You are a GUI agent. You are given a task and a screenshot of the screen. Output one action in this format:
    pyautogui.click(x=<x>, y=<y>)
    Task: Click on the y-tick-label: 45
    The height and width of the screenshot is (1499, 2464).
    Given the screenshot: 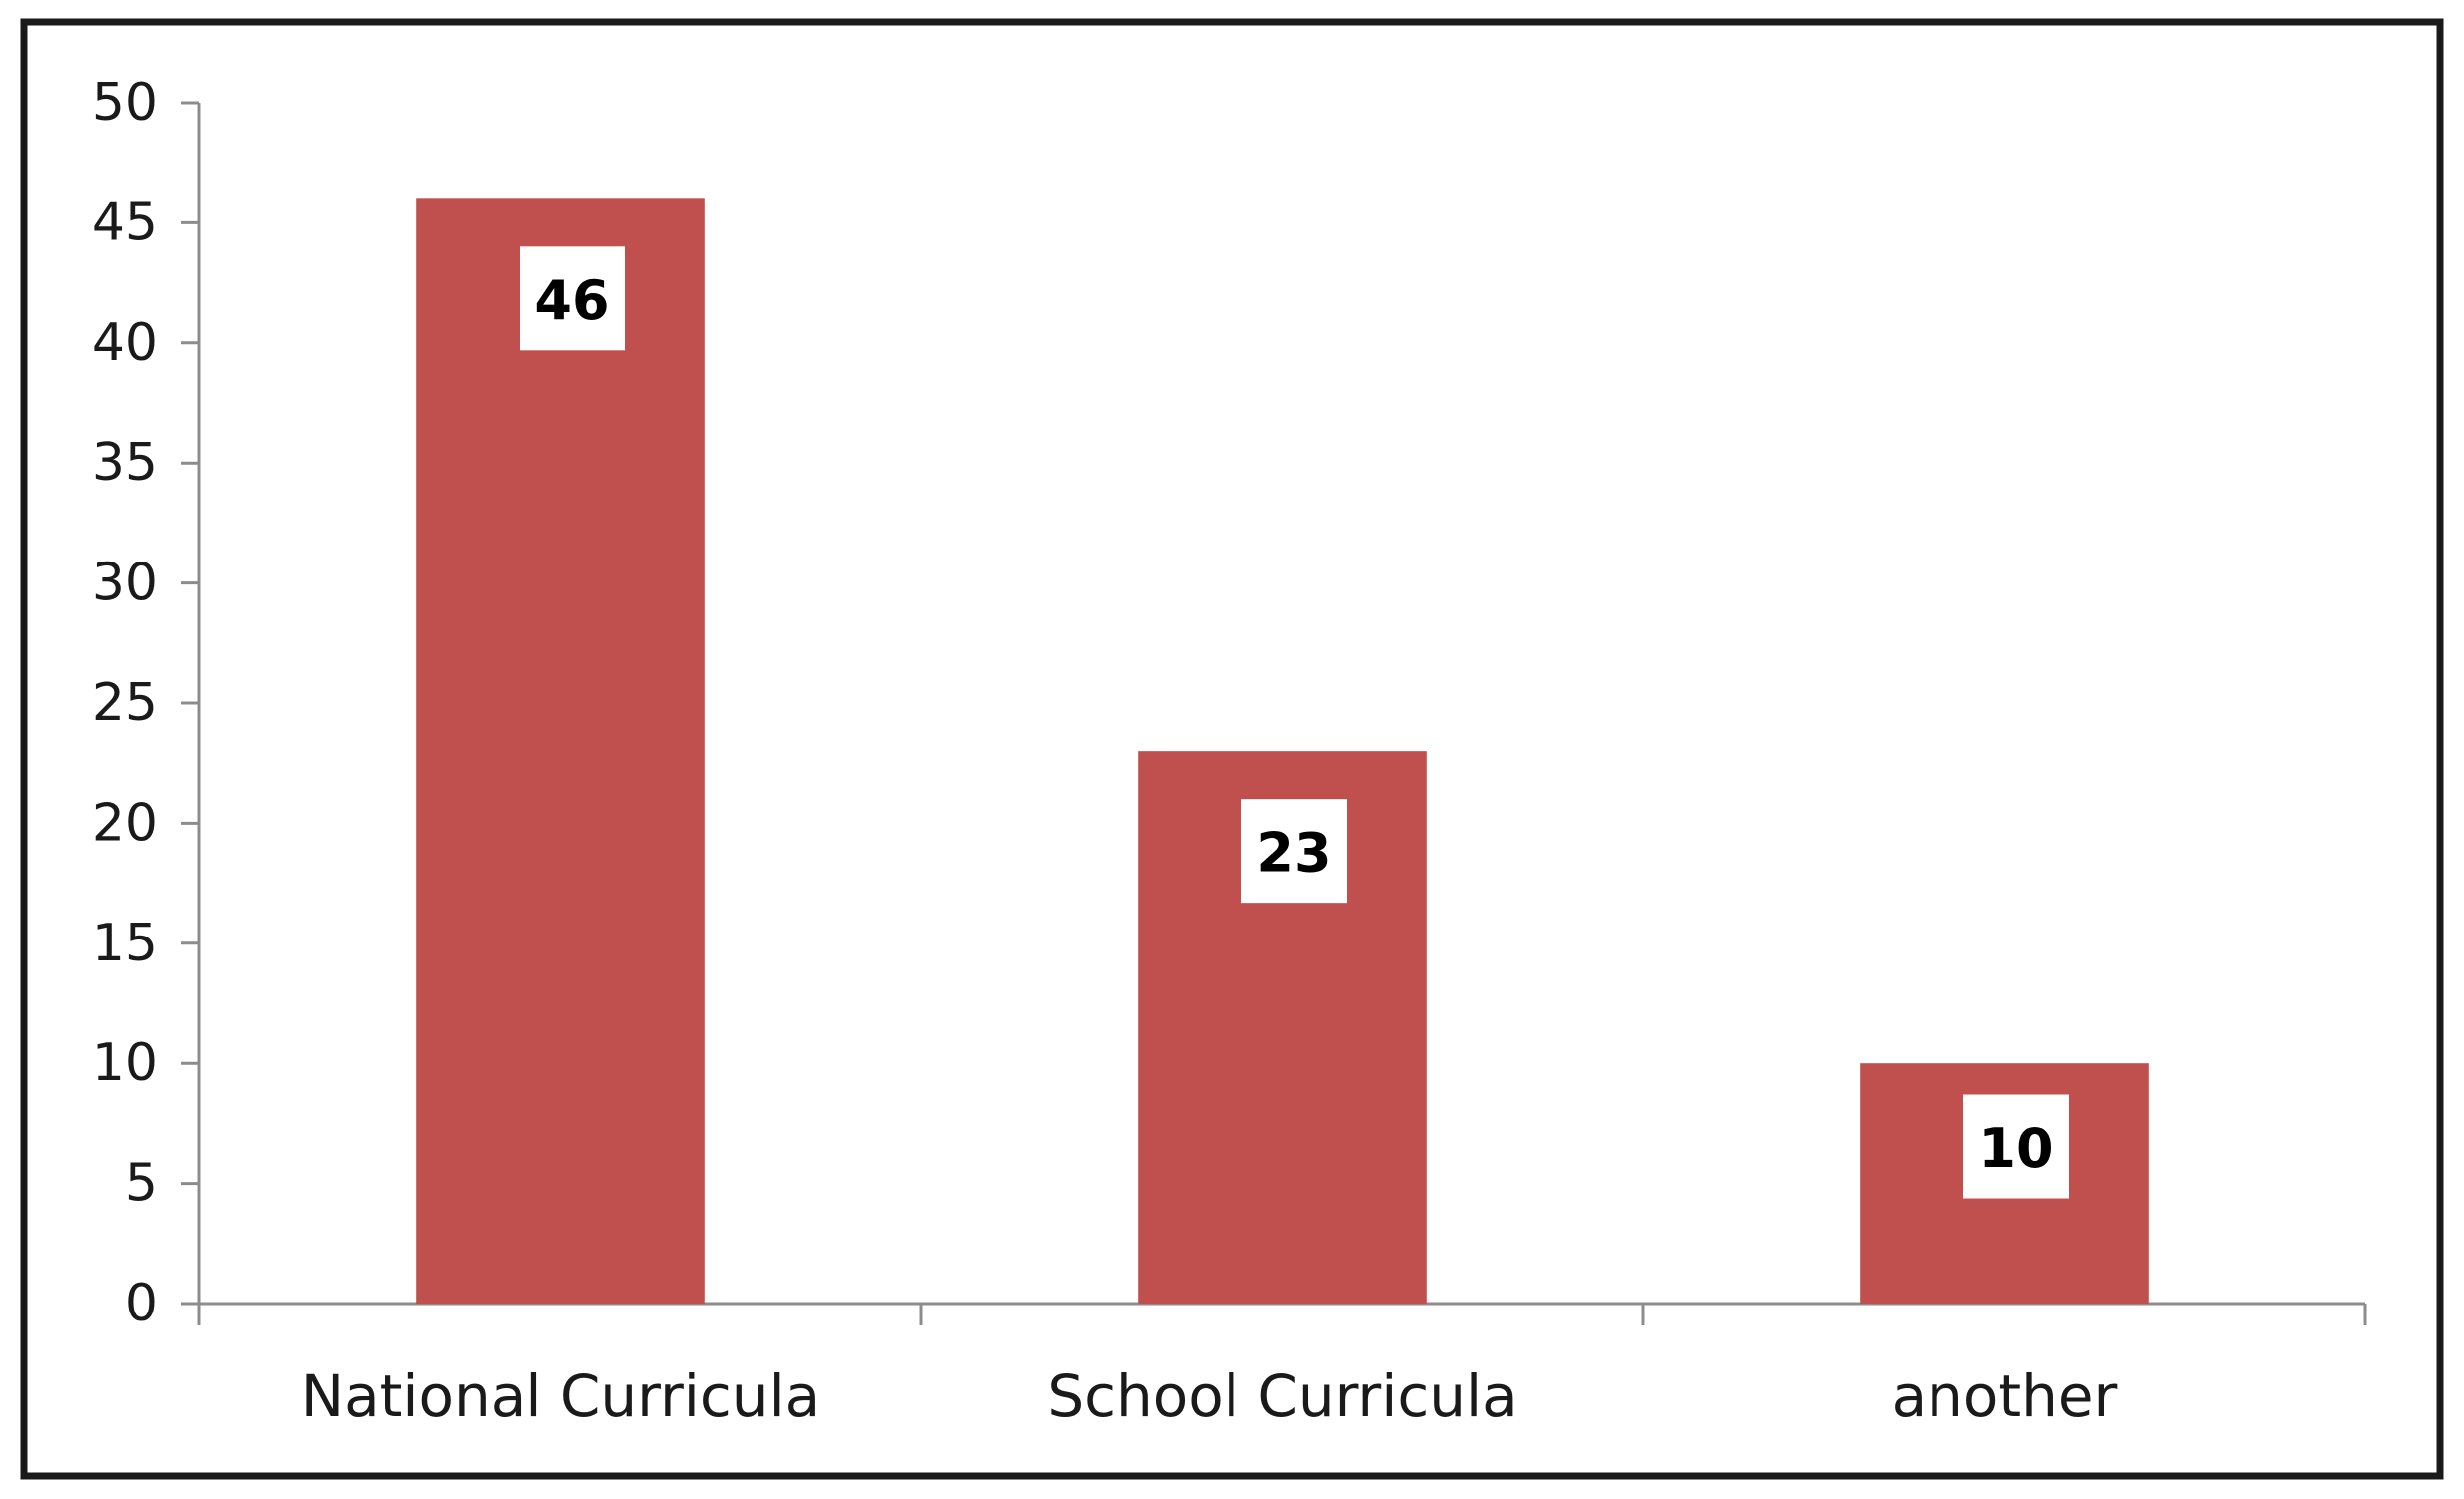 What is the action you would take?
    pyautogui.click(x=125, y=222)
    